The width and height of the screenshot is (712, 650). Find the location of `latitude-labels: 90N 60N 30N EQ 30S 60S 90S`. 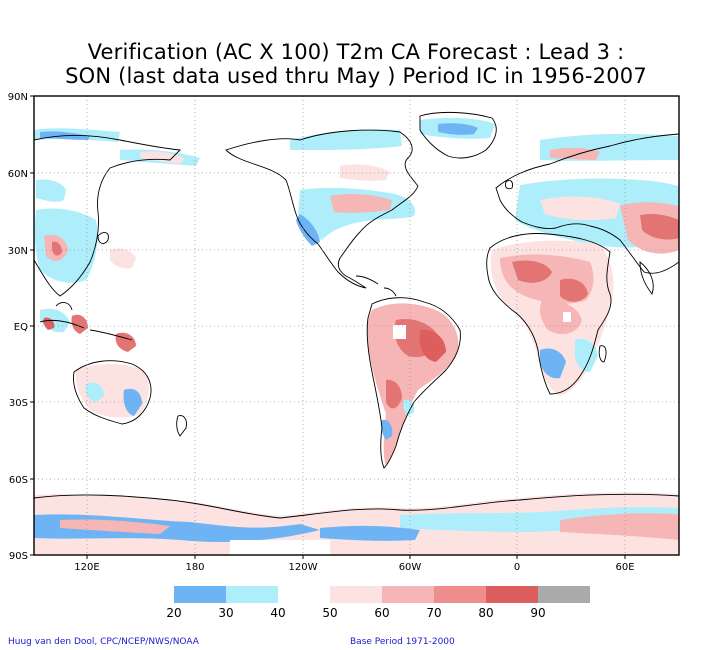

latitude-labels: 90N 60N 30N EQ 30S 60S 90S is located at coordinates (18, 327).